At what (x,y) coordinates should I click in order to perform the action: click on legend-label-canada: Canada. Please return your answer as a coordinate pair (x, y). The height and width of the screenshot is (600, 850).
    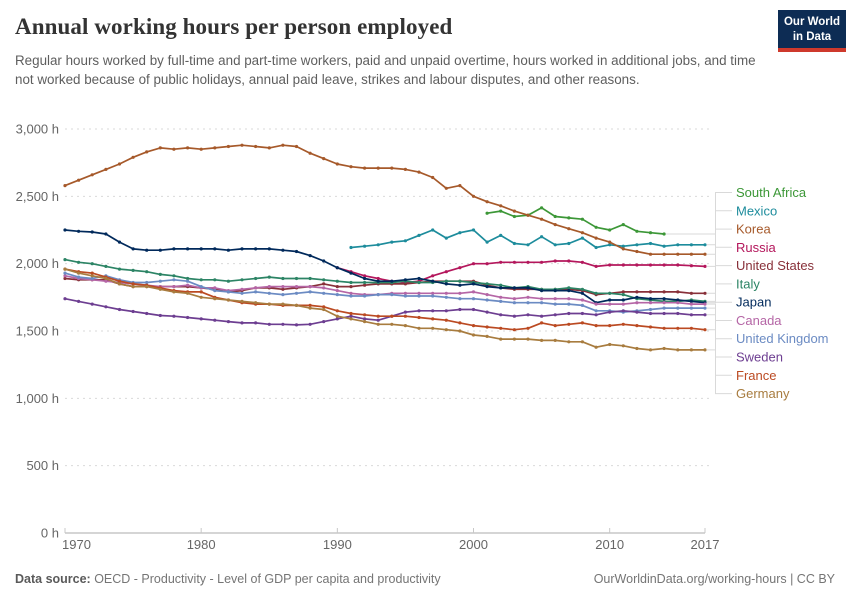
    Looking at the image, I should click on (759, 320).